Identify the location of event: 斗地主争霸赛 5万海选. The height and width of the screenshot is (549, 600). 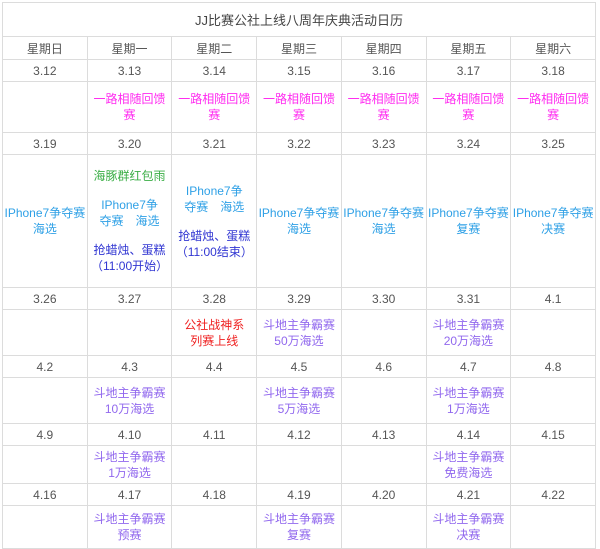
(299, 401).